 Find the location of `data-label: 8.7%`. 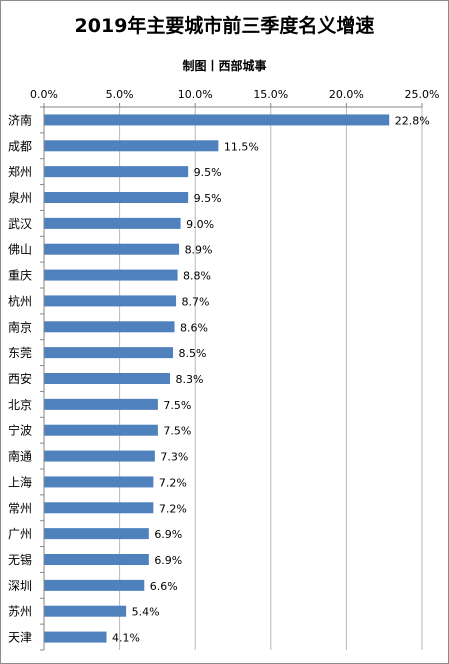

data-label: 8.7% is located at coordinates (196, 301).